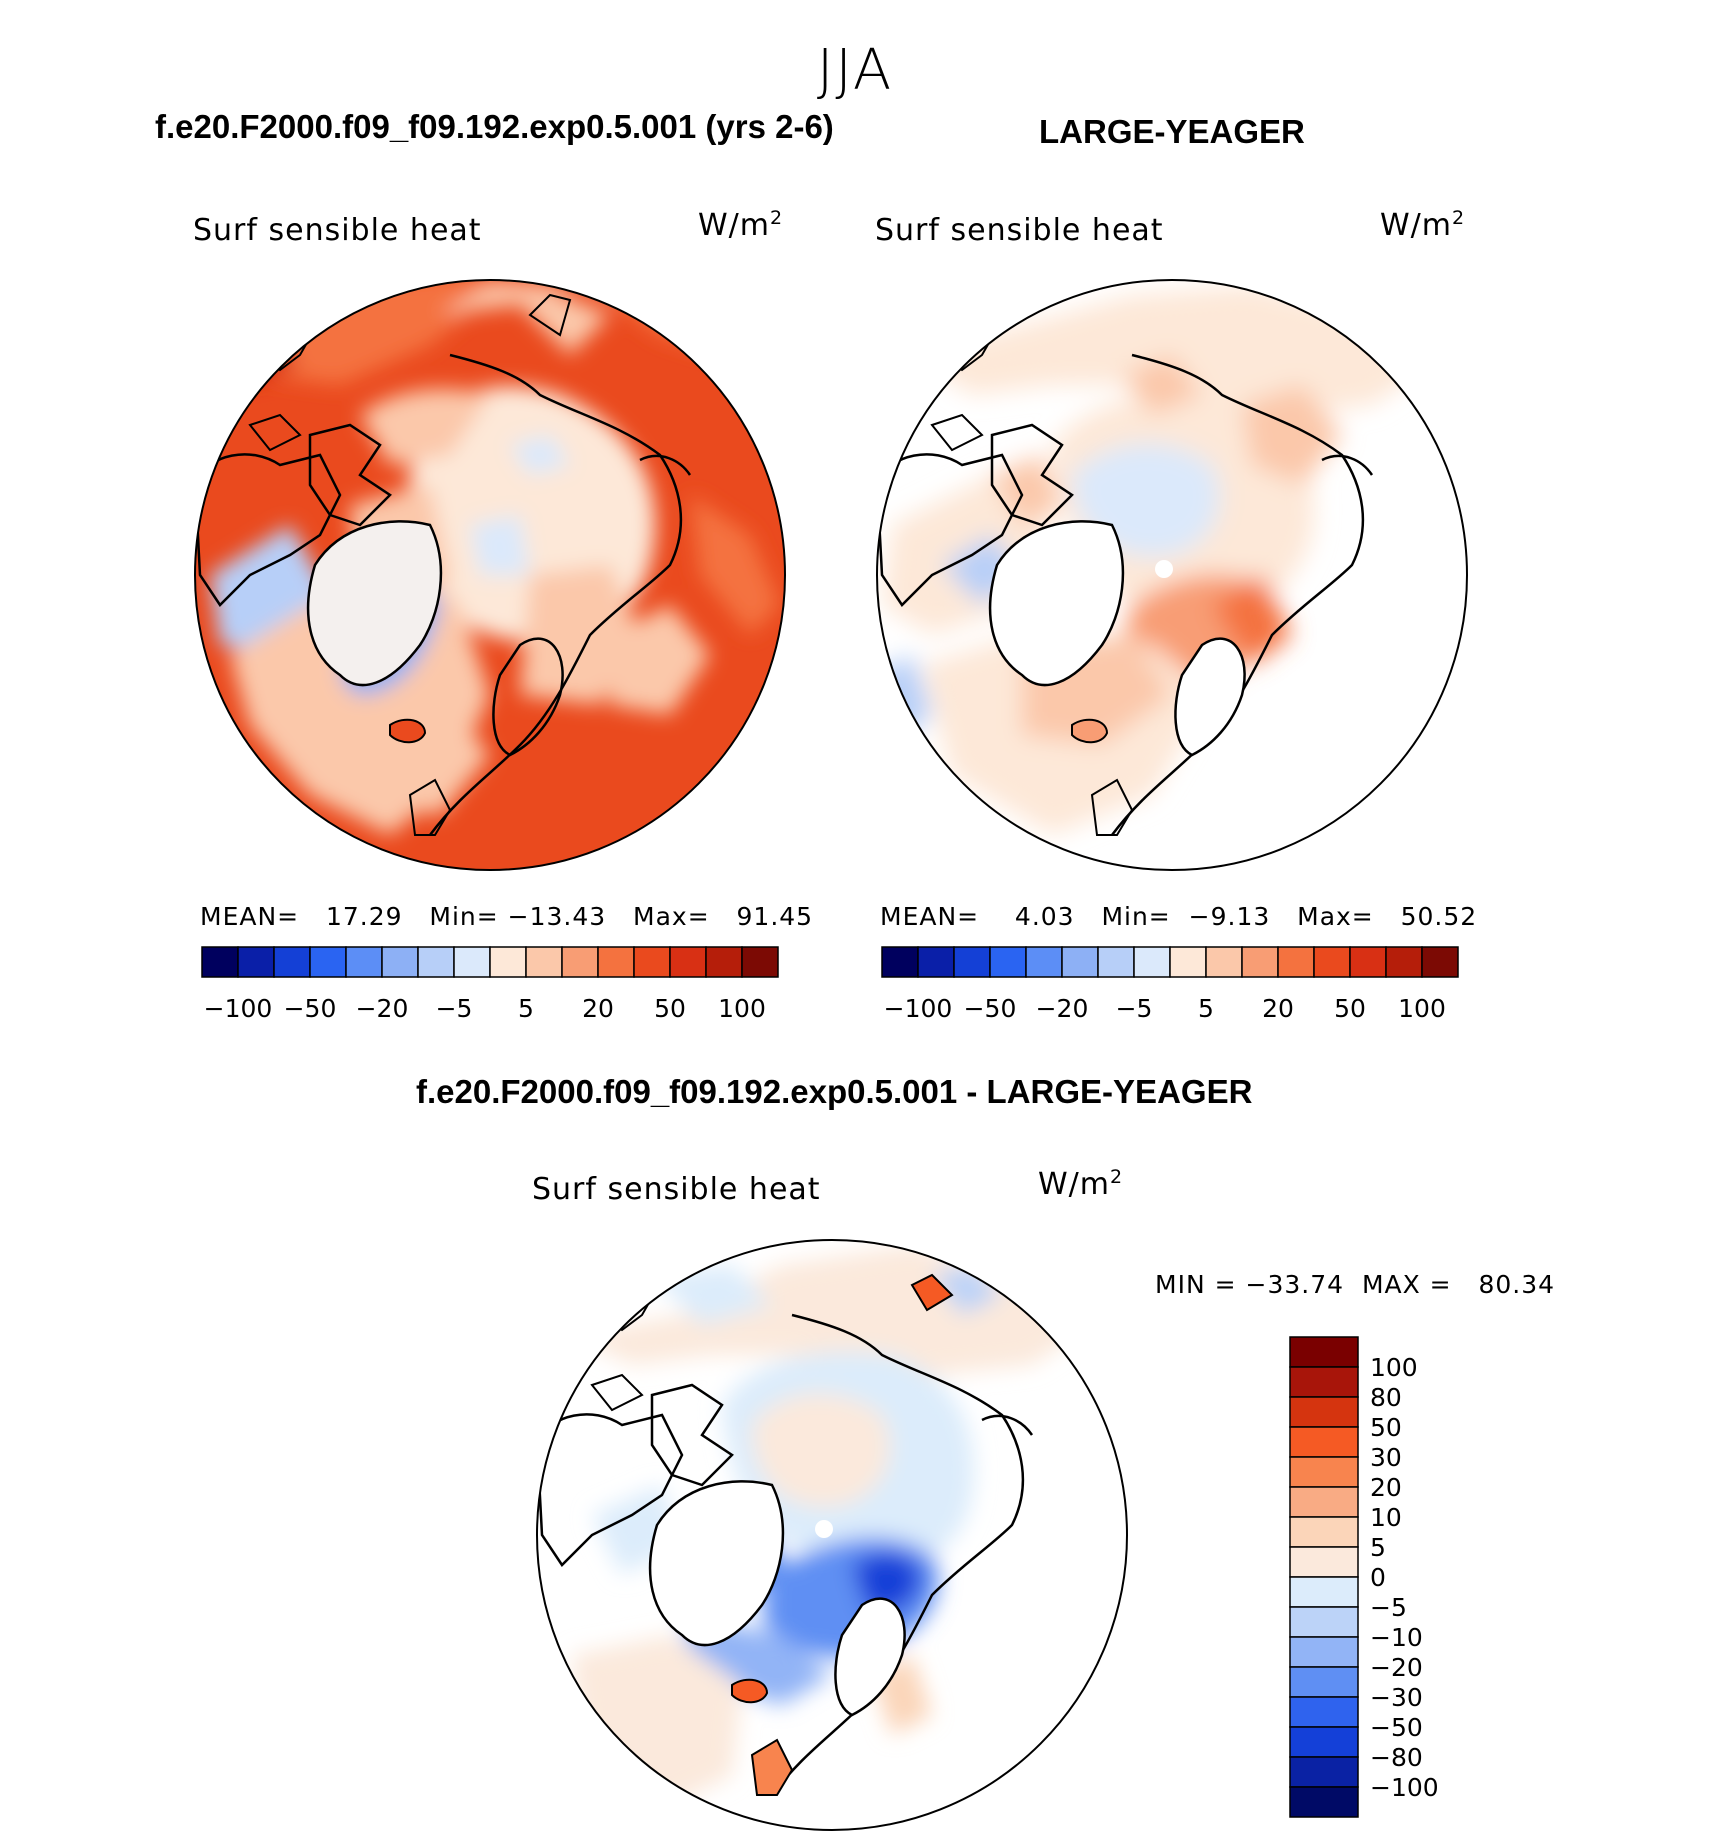  What do you see at coordinates (1355, 1284) in the screenshot?
I see `minmax-diff: MIN = −33.74 MAX = 80.34` at bounding box center [1355, 1284].